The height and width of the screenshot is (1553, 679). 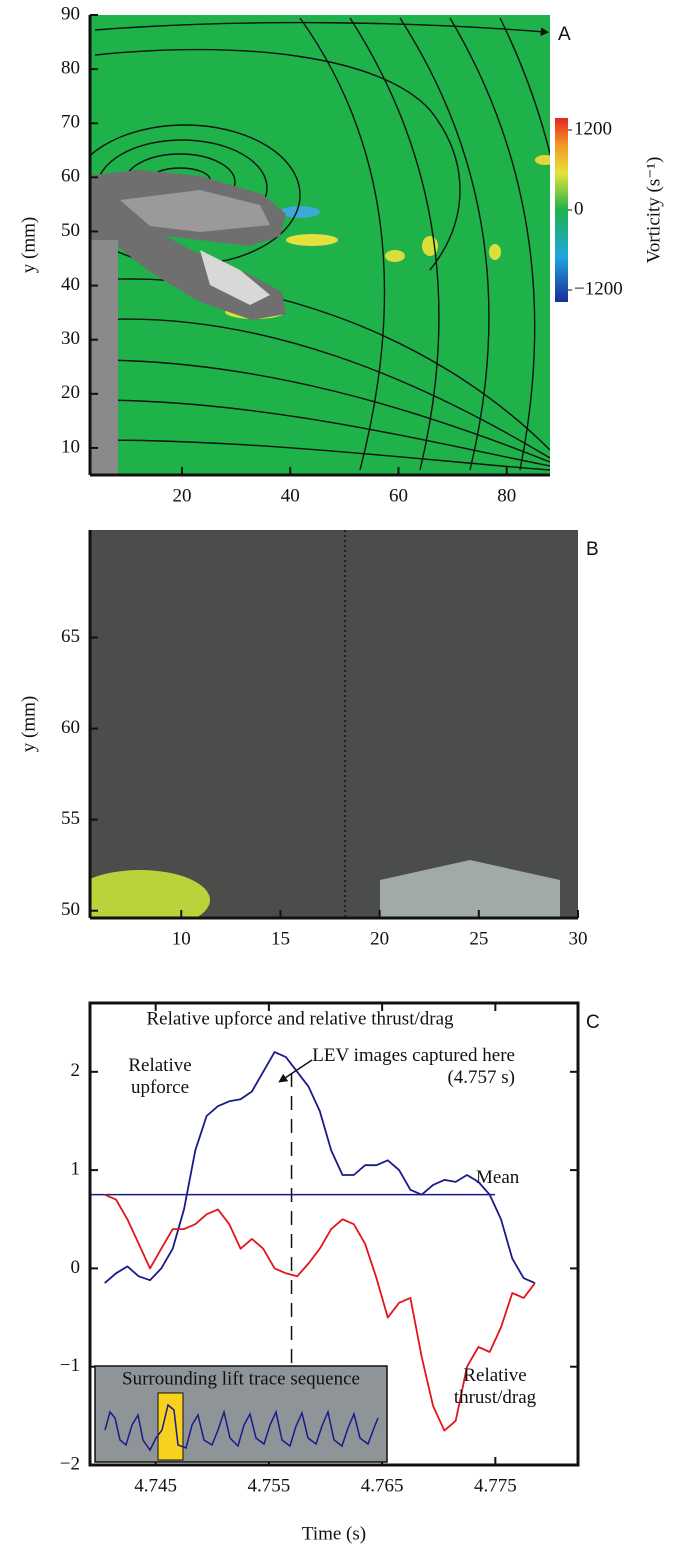 What do you see at coordinates (334, 1533) in the screenshot?
I see `x-axis-label: Time (s)` at bounding box center [334, 1533].